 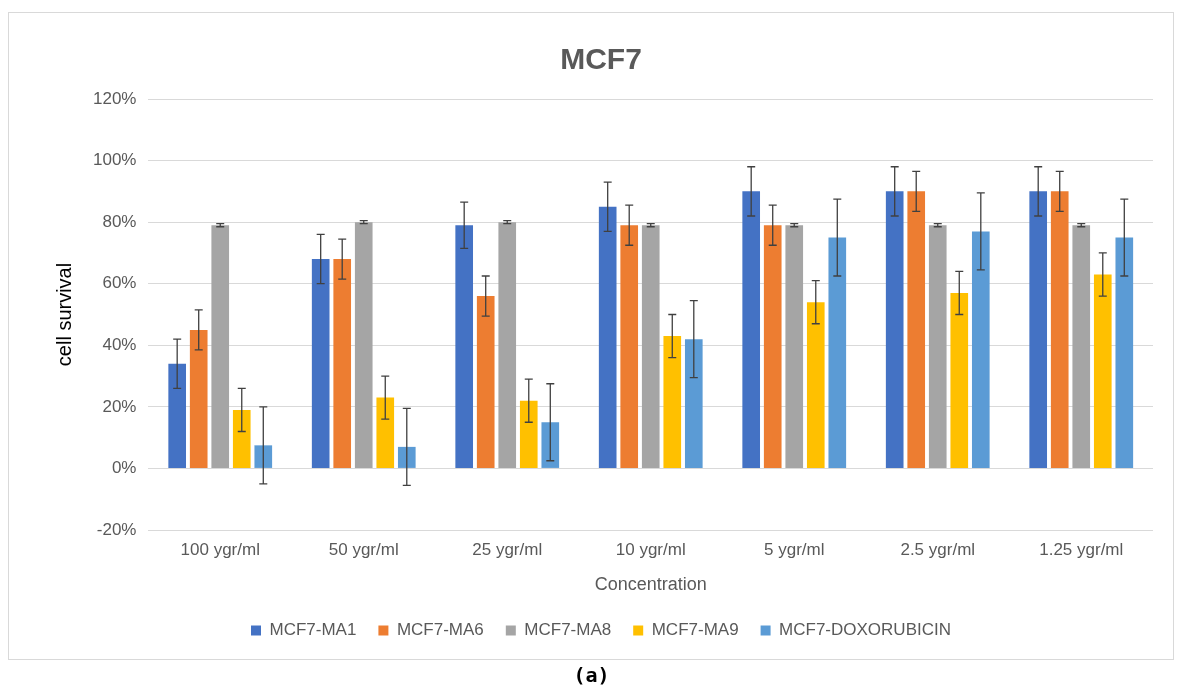 I want to click on y-tick-label: 20%, so click(x=119, y=406).